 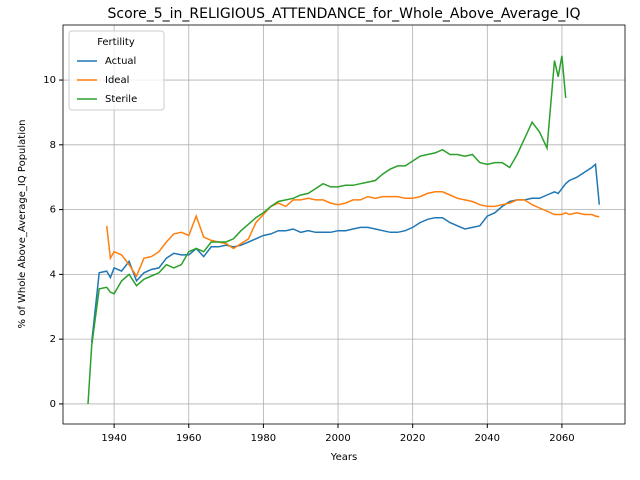 What do you see at coordinates (53, 145) in the screenshot?
I see `y-tick-label: 8` at bounding box center [53, 145].